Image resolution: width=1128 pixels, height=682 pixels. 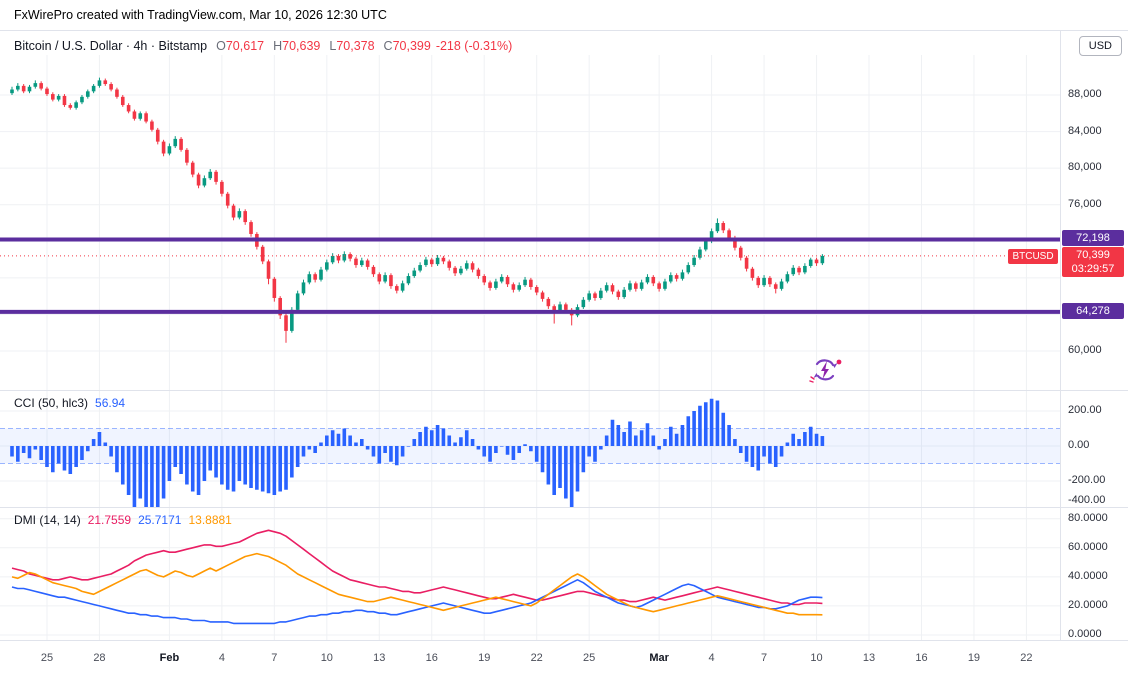 I want to click on time-label-month: Feb, so click(x=169, y=658).